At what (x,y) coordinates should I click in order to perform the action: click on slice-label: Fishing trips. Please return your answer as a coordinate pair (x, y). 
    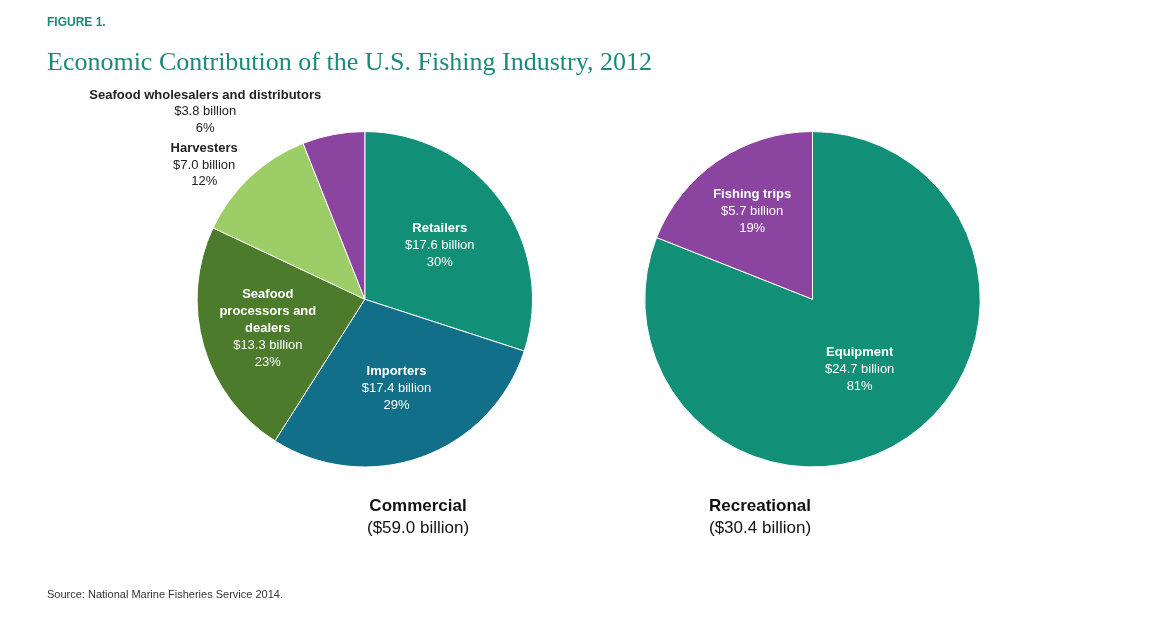
    Looking at the image, I should click on (752, 194).